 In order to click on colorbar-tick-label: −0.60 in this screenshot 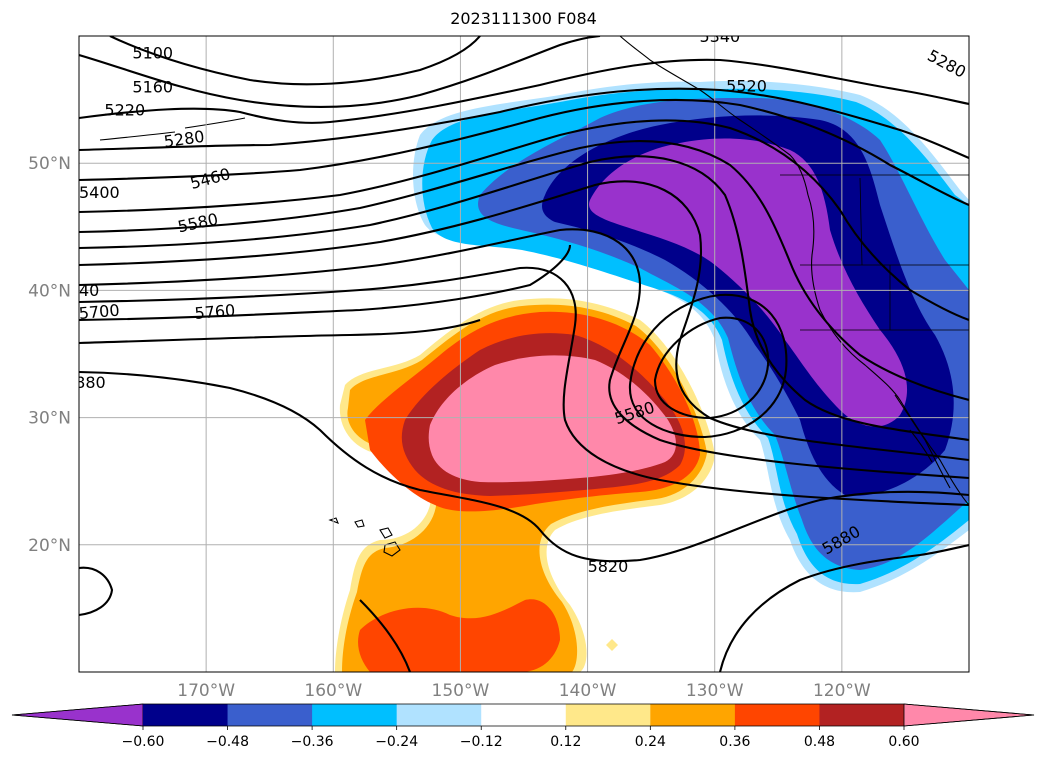, I will do `click(143, 742)`.